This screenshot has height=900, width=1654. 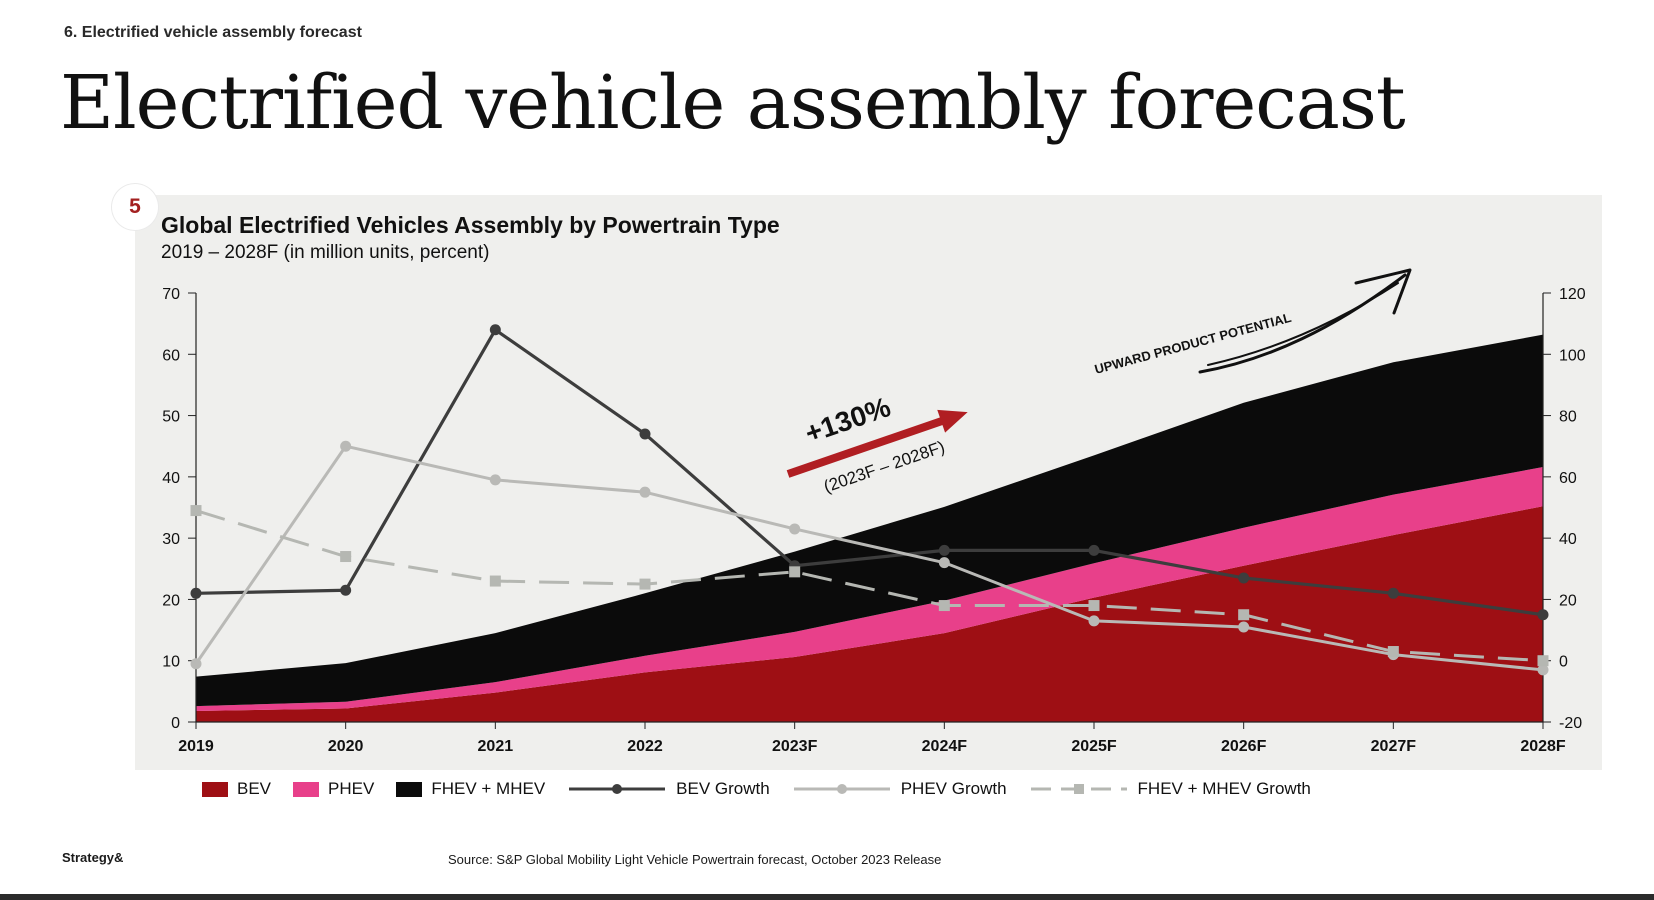 I want to click on chart-number-badge: 5, so click(x=135, y=207).